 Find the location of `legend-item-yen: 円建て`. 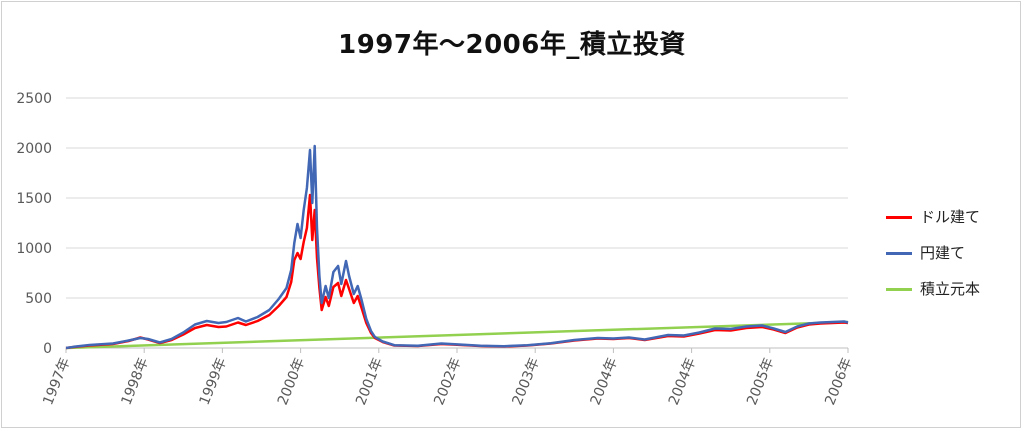

legend-item-yen: 円建て is located at coordinates (953, 259).